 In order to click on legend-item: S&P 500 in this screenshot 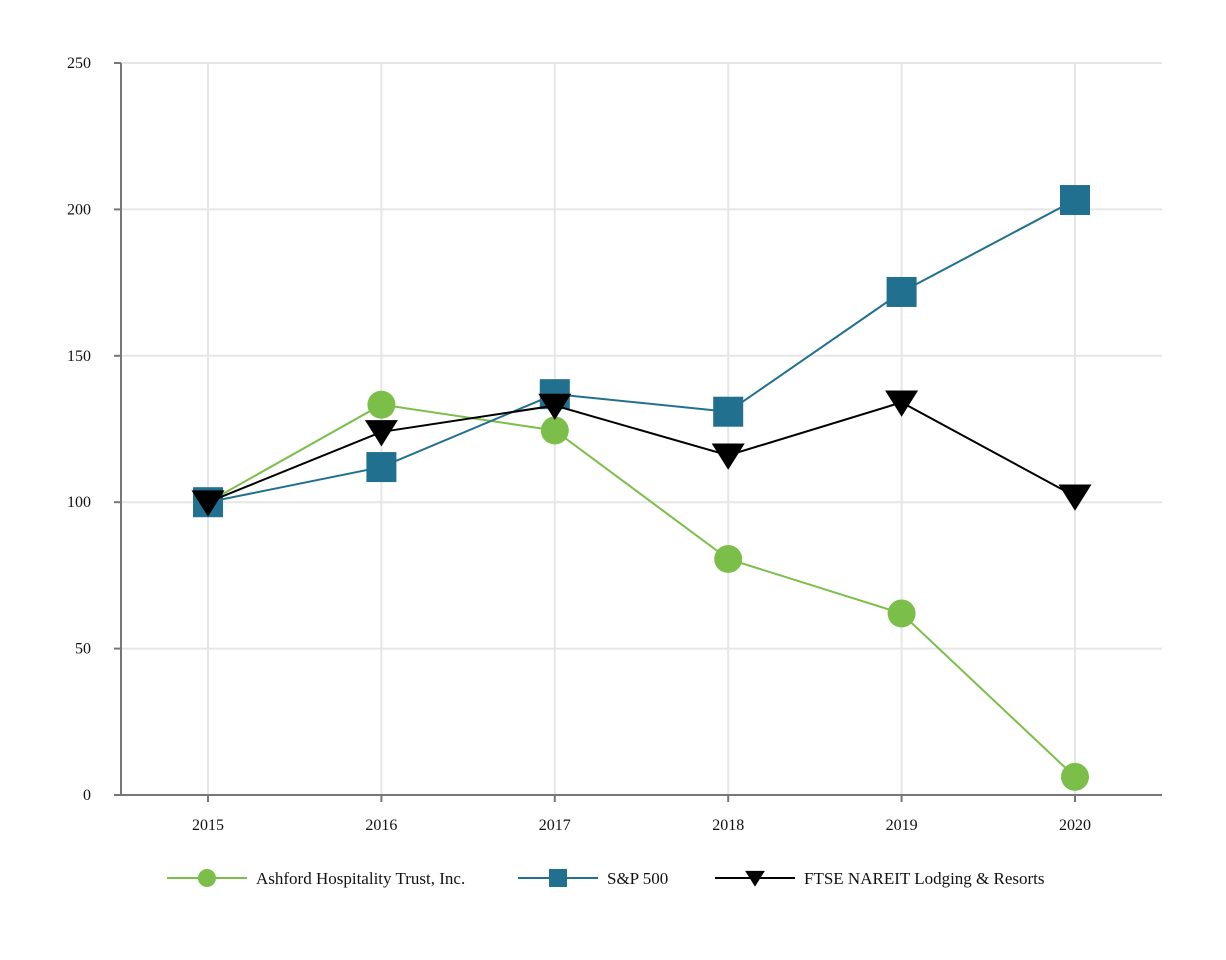, I will do `click(593, 878)`.